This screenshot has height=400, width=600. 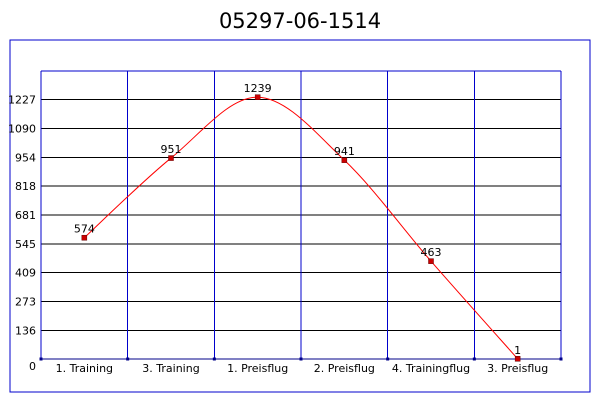 What do you see at coordinates (344, 151) in the screenshot?
I see `data-label: 941` at bounding box center [344, 151].